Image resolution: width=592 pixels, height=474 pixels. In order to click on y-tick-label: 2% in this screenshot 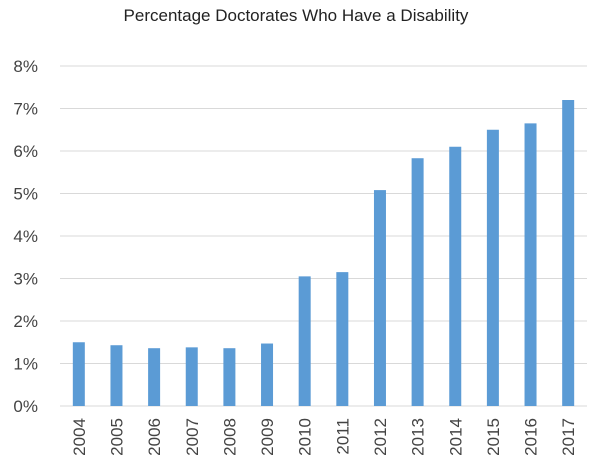, I will do `click(25, 321)`.